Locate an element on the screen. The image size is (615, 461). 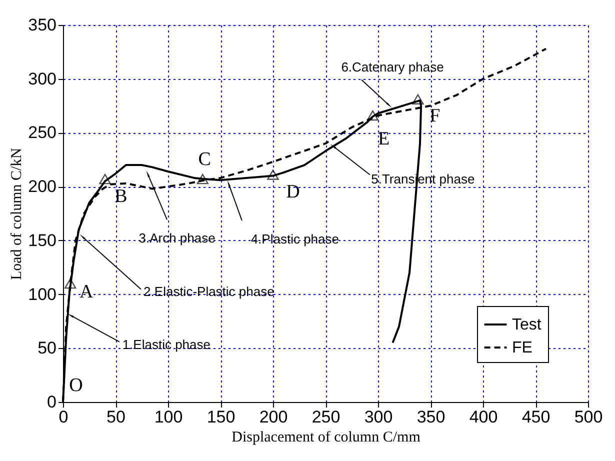
y-tick-label: 50 is located at coordinates (47, 348).